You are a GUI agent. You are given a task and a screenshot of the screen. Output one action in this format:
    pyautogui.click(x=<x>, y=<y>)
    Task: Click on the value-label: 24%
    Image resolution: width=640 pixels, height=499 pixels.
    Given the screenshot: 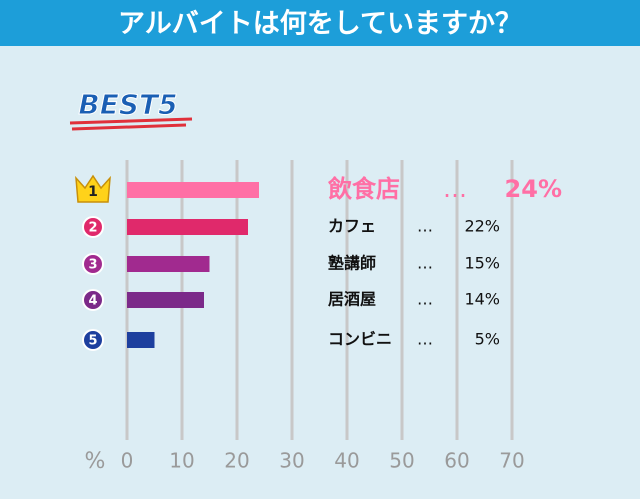 What is the action you would take?
    pyautogui.click(x=533, y=189)
    